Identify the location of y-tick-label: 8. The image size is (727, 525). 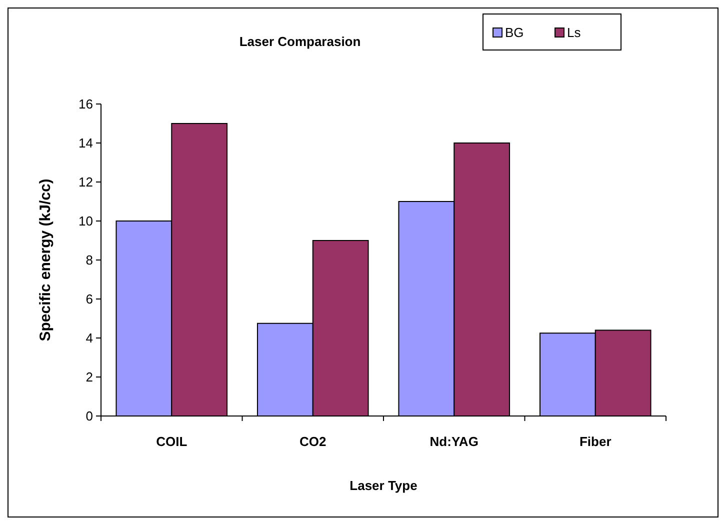
(89, 260).